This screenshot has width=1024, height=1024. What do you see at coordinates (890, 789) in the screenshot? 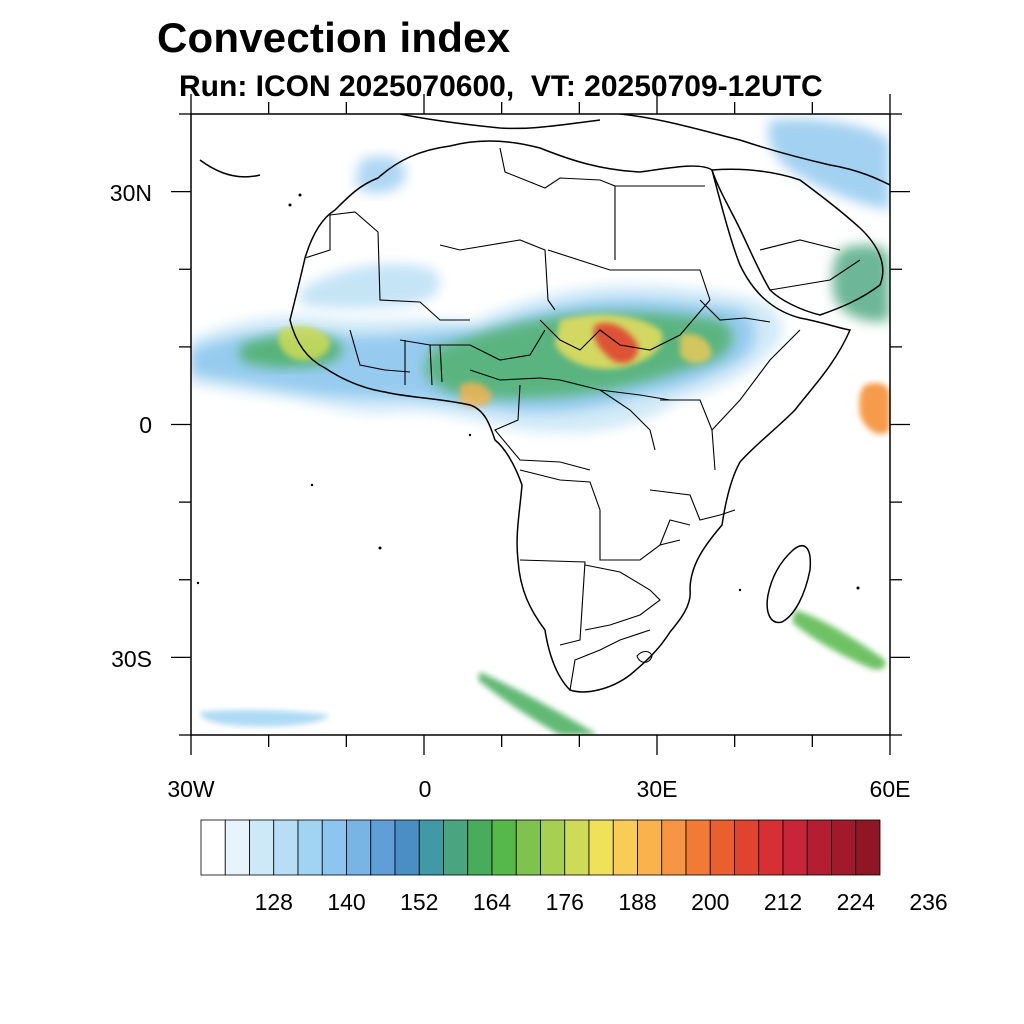
I see `lon-label-60e: 60E` at bounding box center [890, 789].